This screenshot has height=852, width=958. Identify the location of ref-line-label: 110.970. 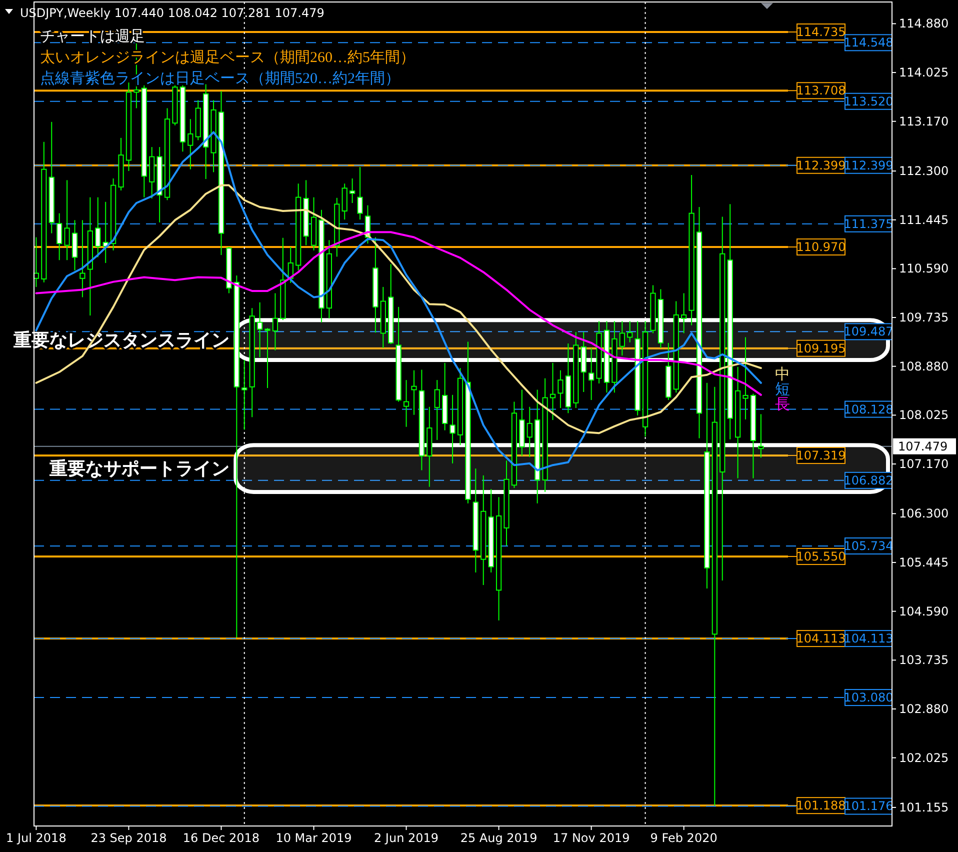
(821, 247).